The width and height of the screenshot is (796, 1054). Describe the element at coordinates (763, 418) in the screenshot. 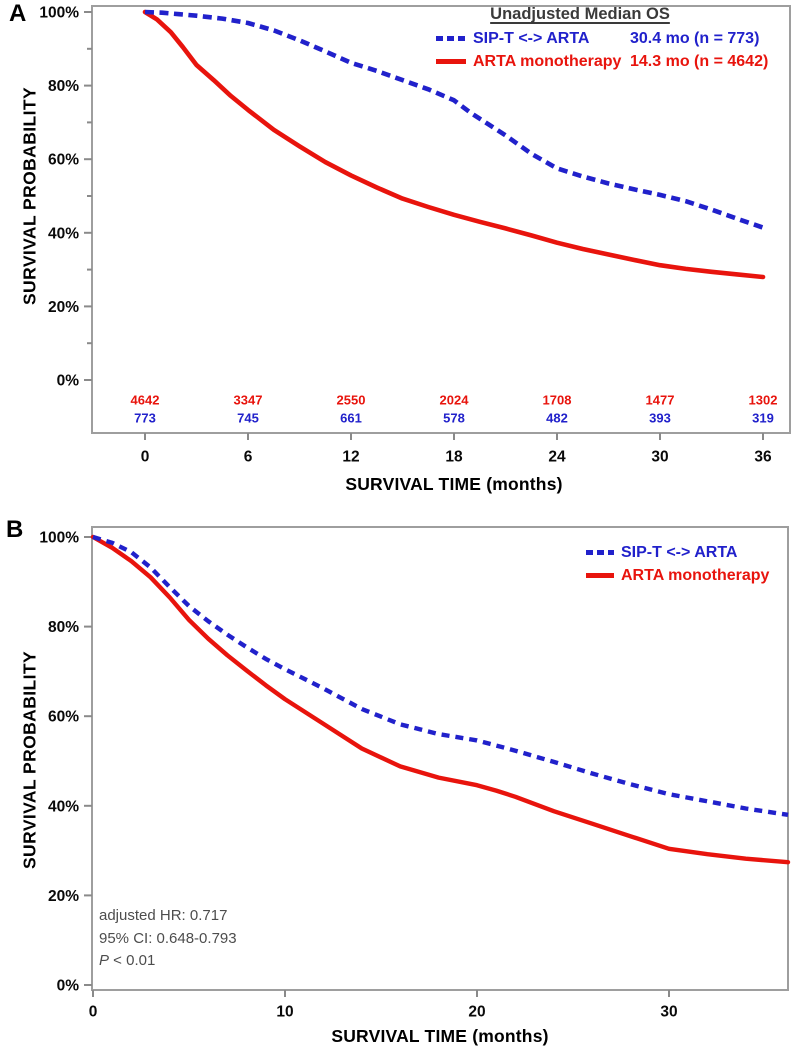

I see `at-risk-count: 319` at that location.